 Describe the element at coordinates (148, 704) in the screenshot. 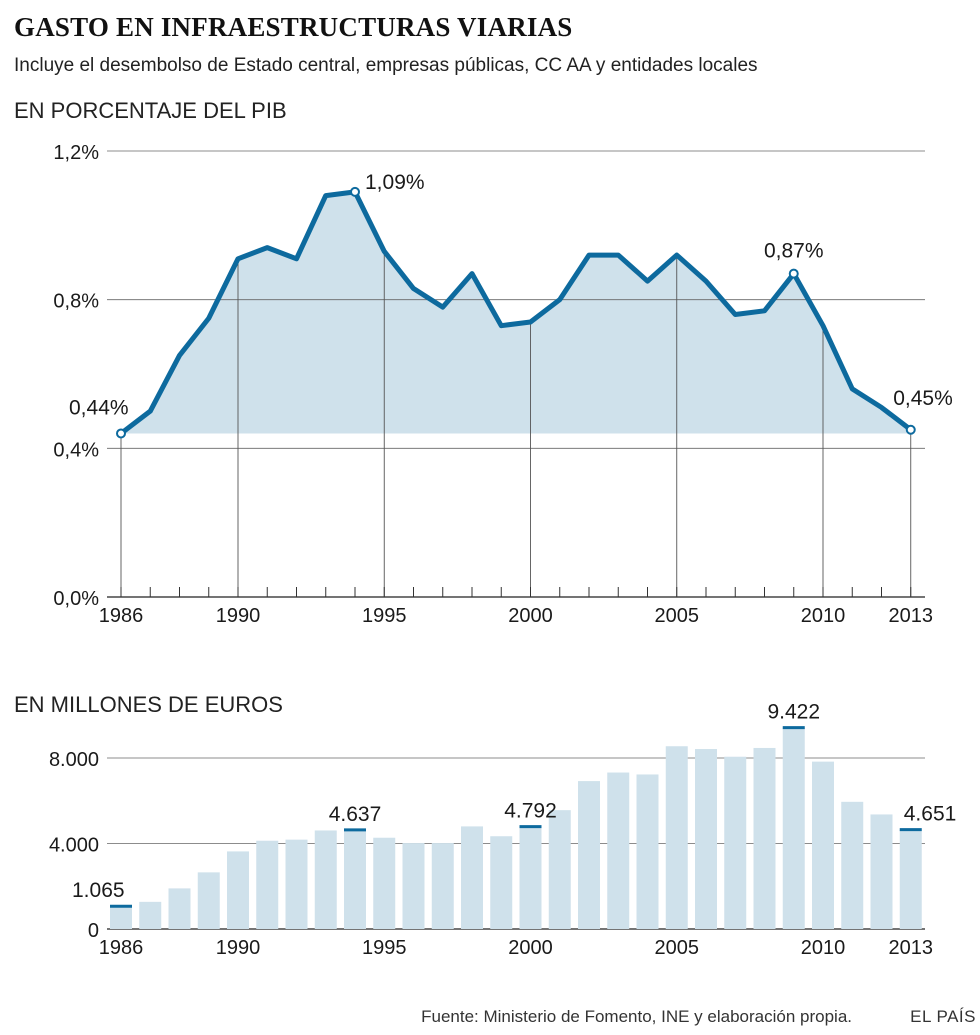

I see `euros-section-label: EN MILLONES DE EUROS` at that location.